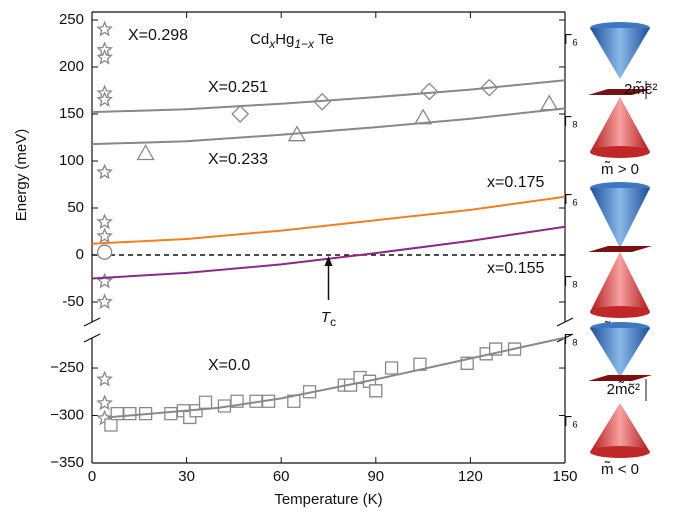  I want to click on y-tick-label: -50, so click(73, 301).